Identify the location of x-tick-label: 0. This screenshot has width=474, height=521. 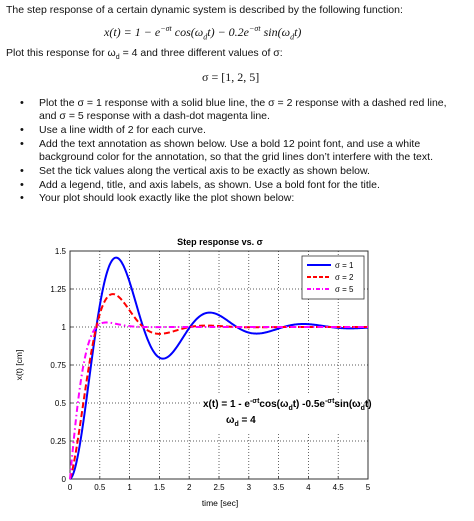
(70, 487).